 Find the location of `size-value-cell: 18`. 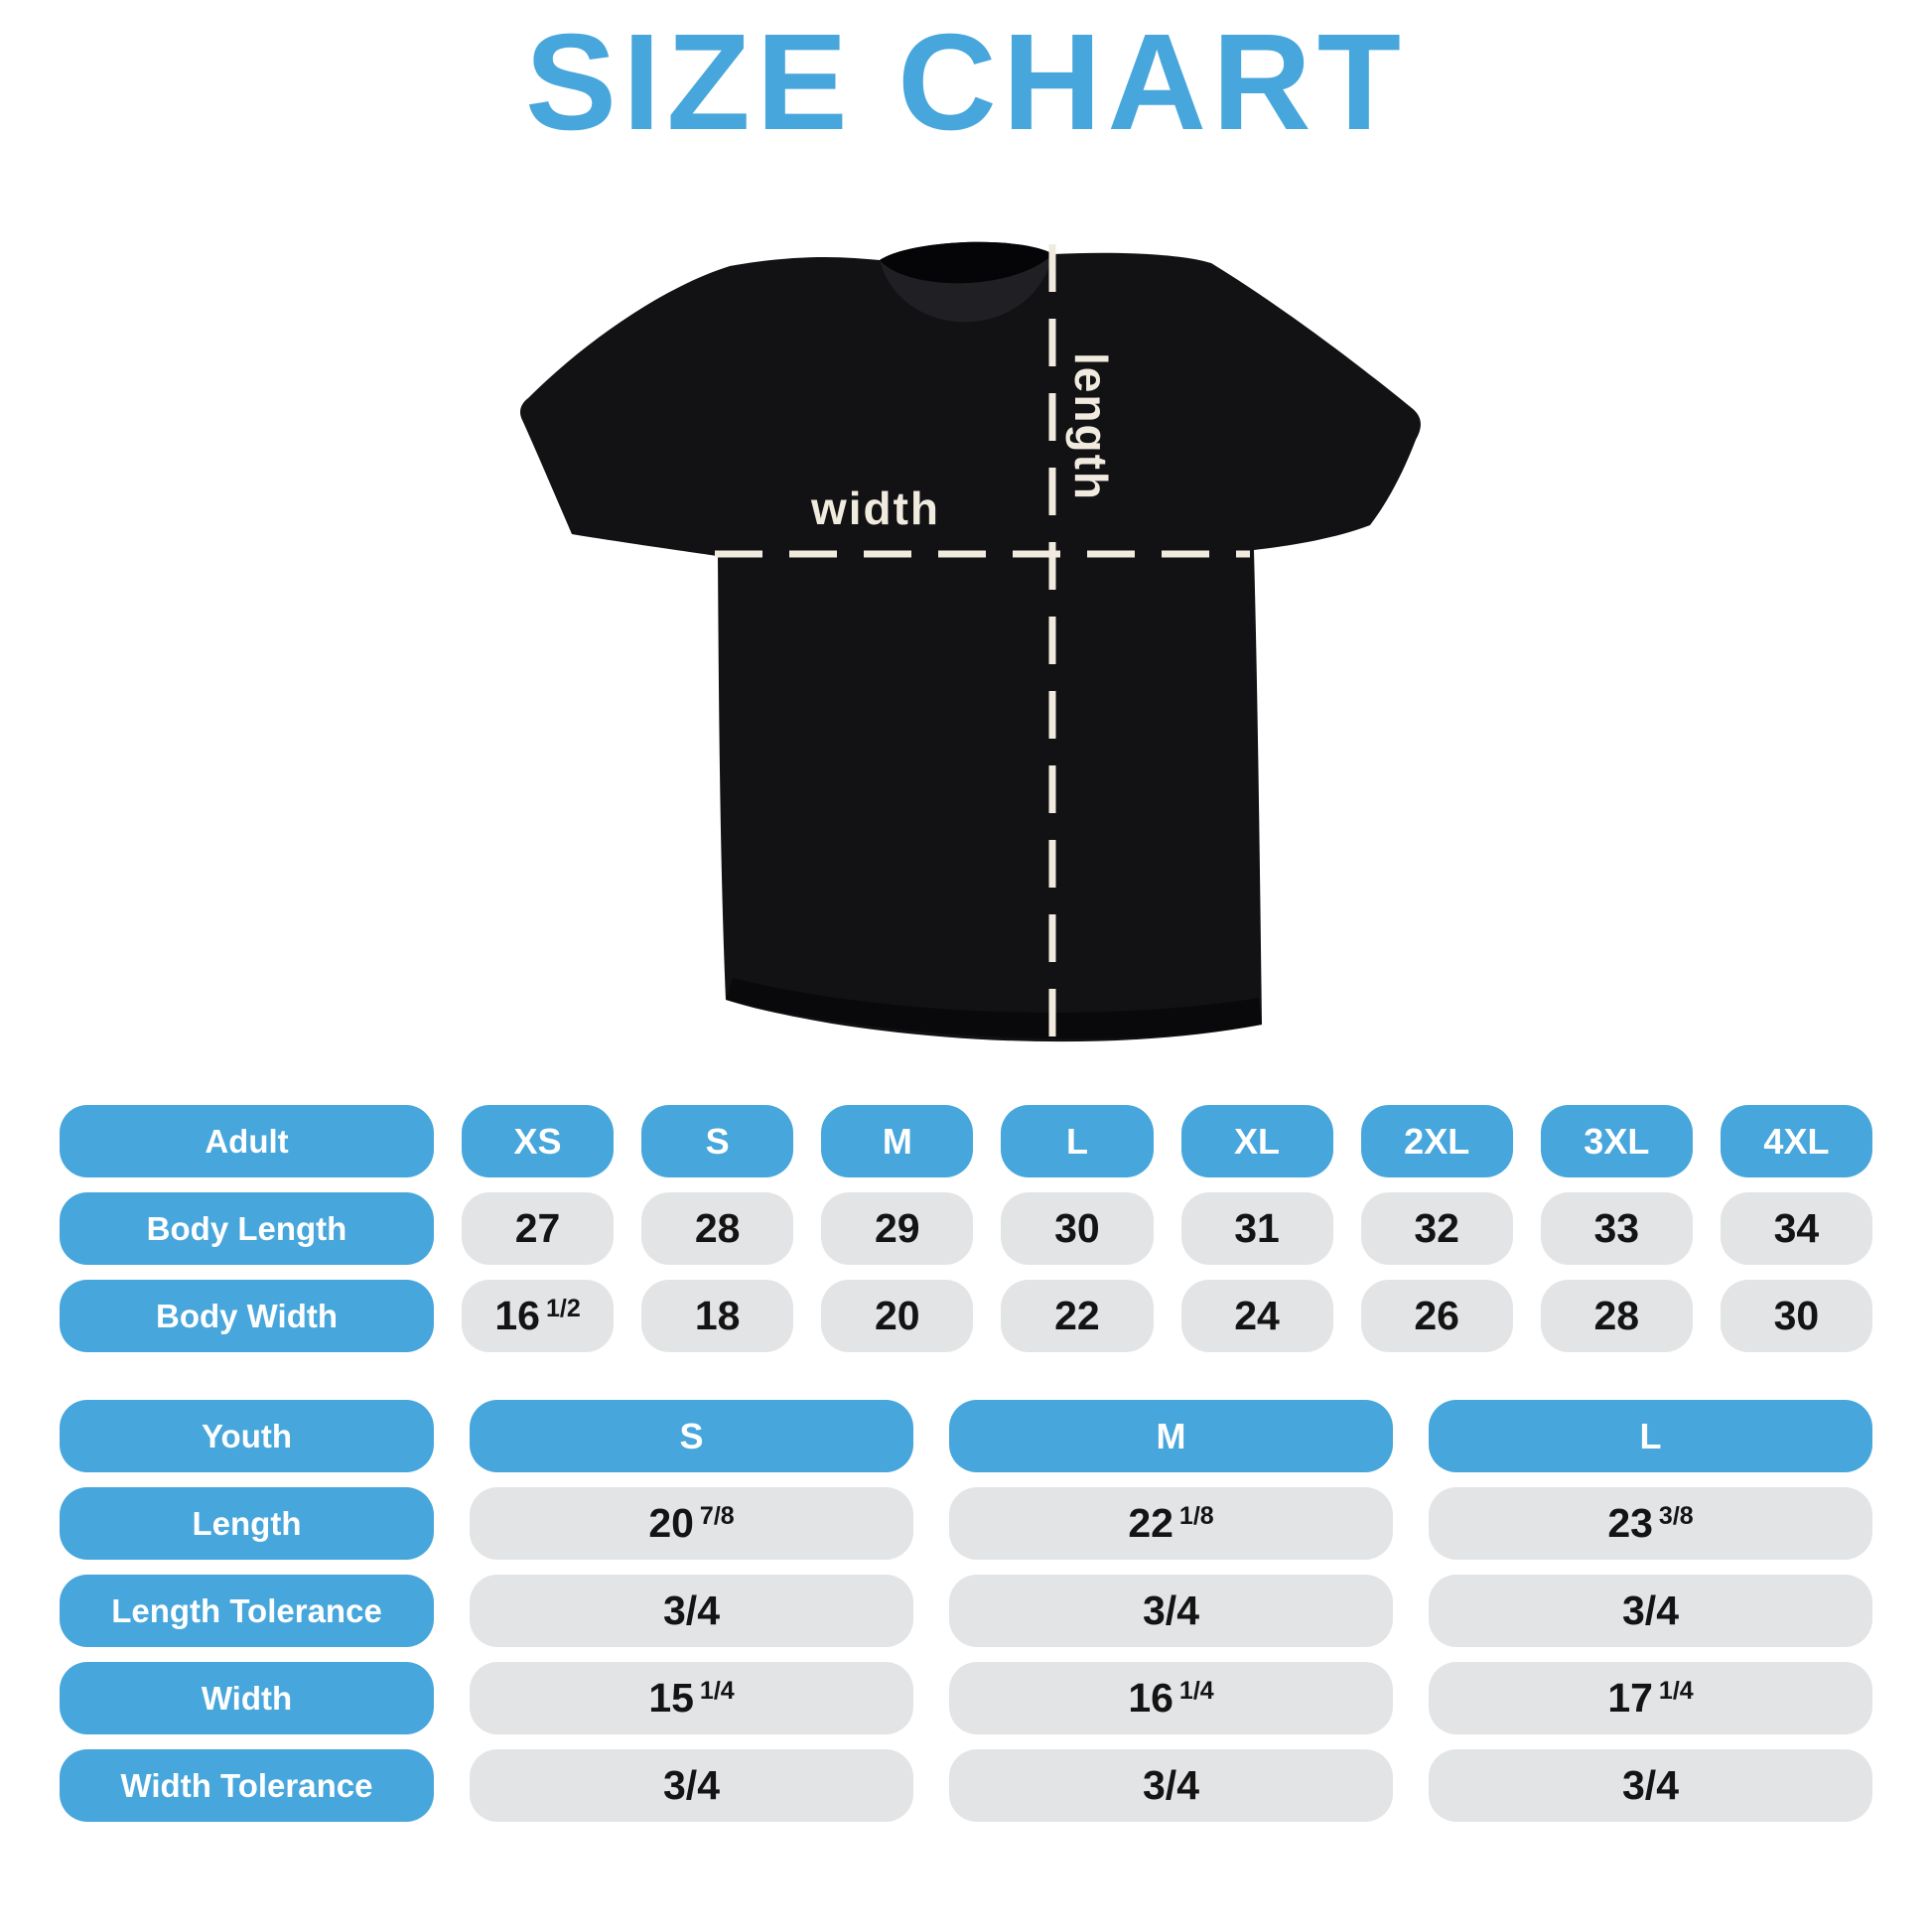

size-value-cell: 18 is located at coordinates (718, 1316).